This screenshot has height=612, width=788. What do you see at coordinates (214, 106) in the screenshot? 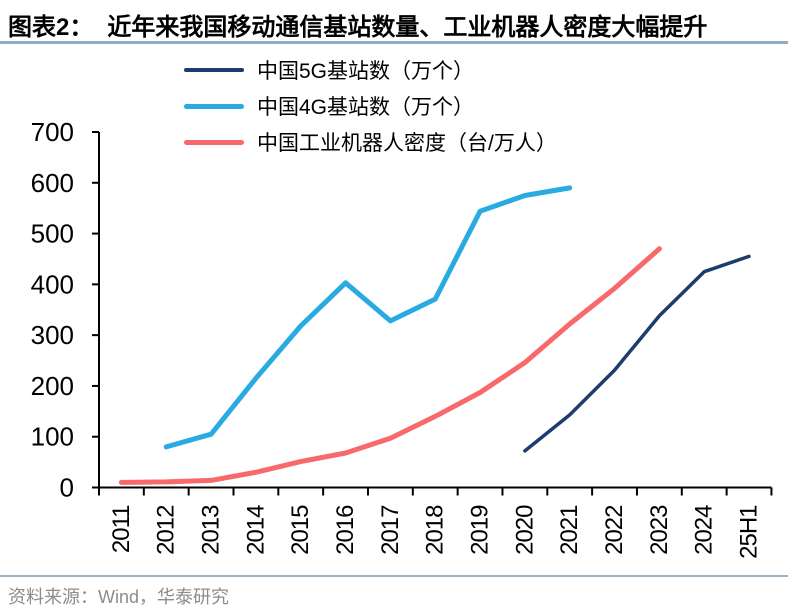
I see `legend-swatch-4g` at bounding box center [214, 106].